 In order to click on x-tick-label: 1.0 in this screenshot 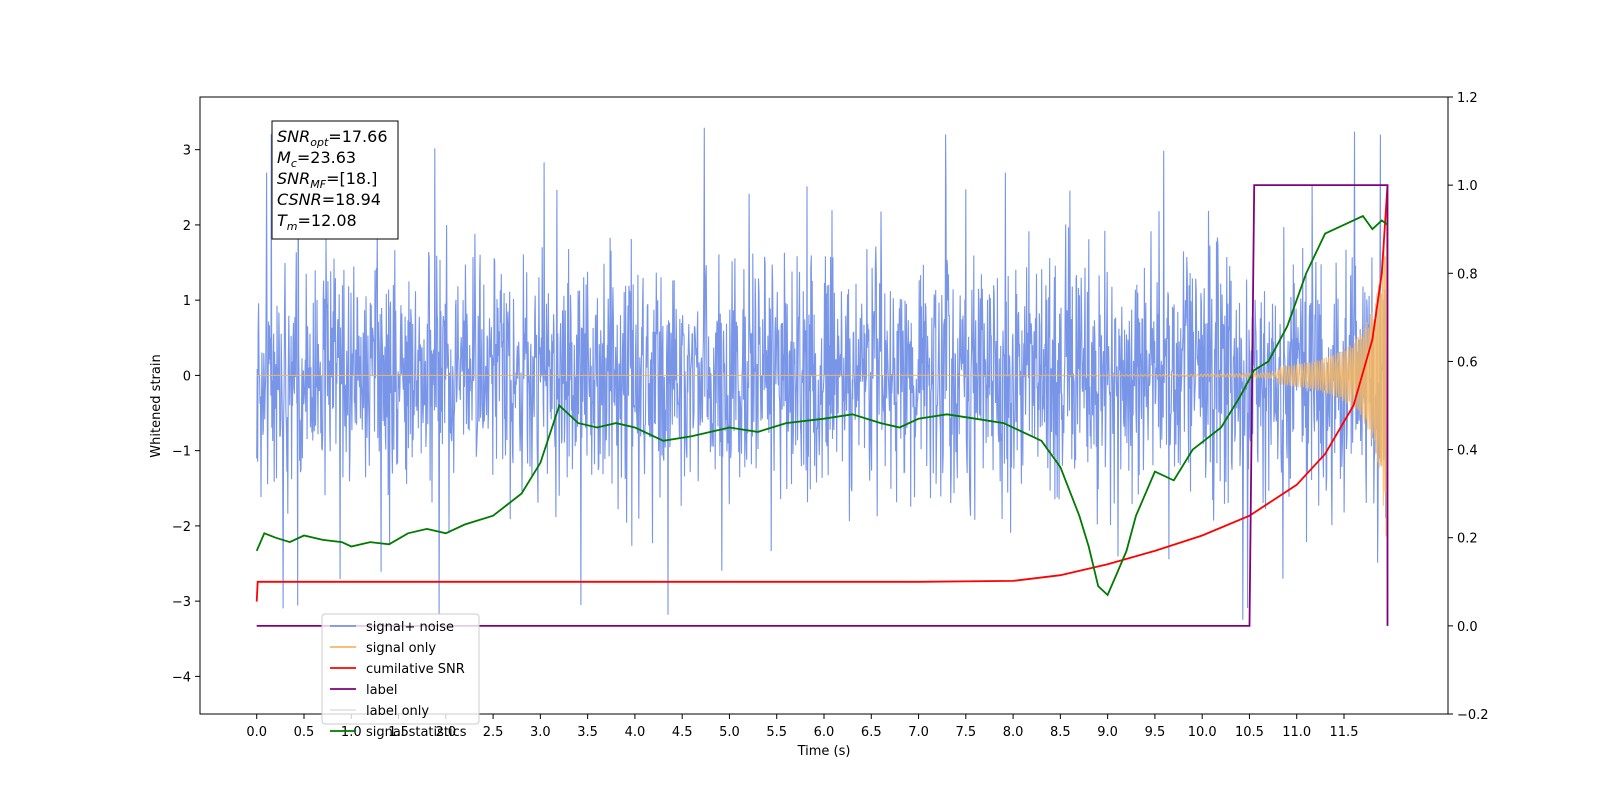, I will do `click(351, 732)`.